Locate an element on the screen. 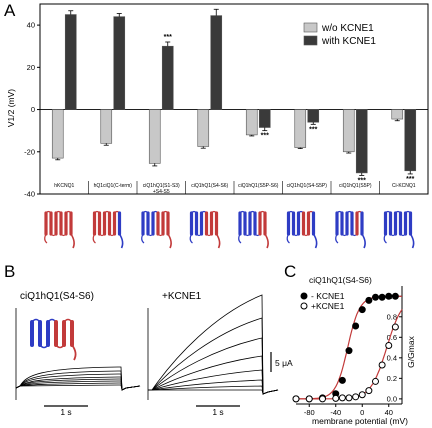 The image size is (432, 428). category-label: ciQ1hQ1(S4-S6) is located at coordinates (209, 186).